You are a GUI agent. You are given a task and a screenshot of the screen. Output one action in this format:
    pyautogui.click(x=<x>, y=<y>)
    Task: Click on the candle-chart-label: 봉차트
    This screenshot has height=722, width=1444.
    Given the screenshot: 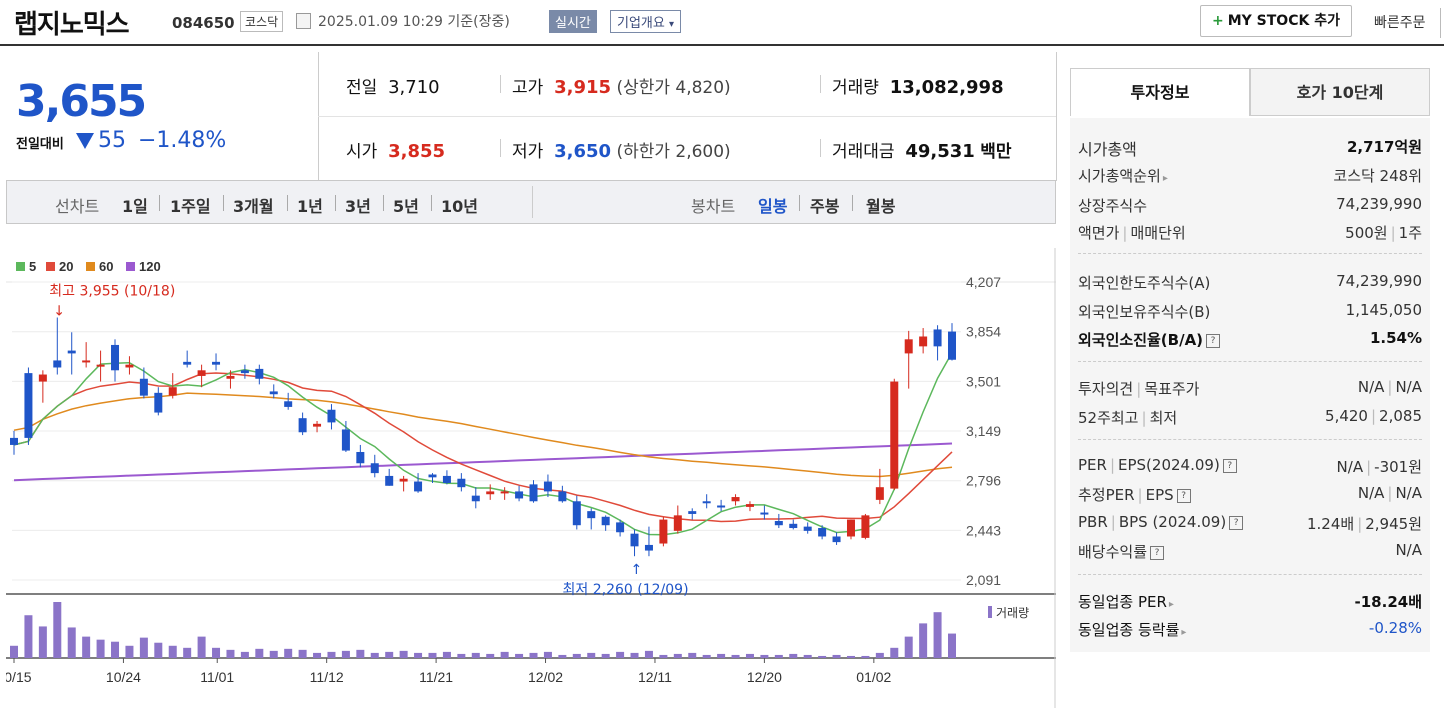 What is the action you would take?
    pyautogui.click(x=713, y=206)
    